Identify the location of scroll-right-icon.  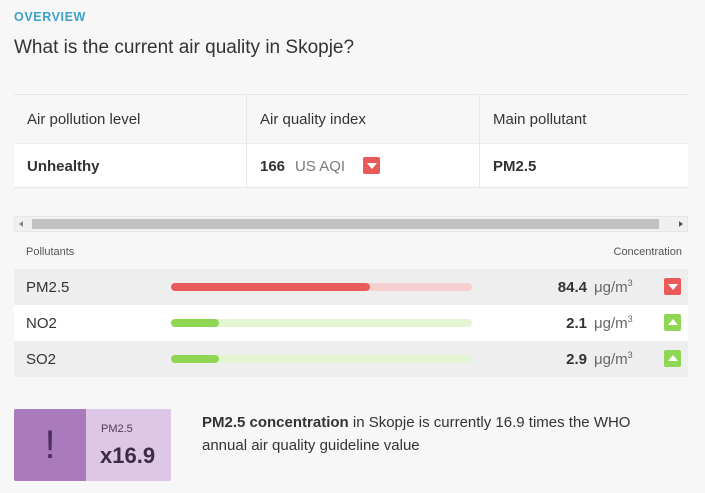
(681, 224).